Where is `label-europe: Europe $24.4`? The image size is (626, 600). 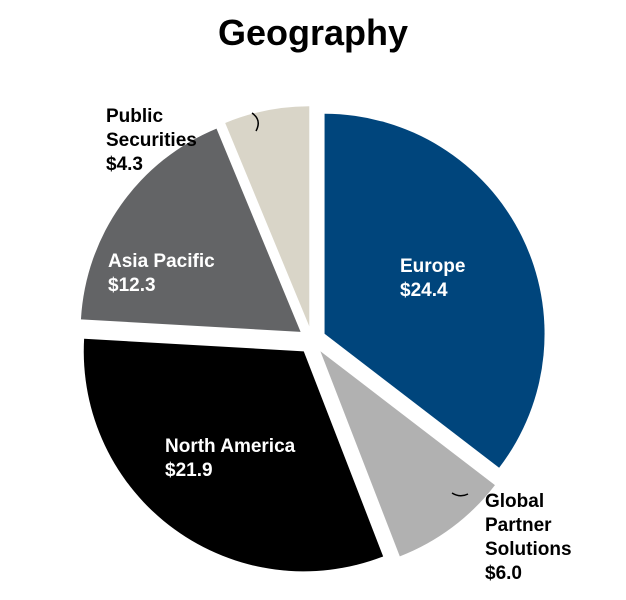 label-europe: Europe $24.4 is located at coordinates (432, 279).